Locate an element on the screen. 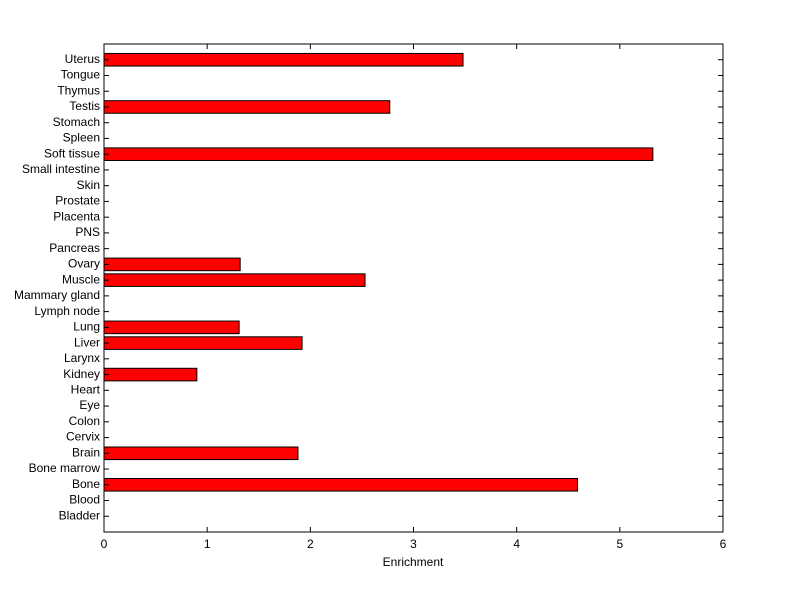 This screenshot has height=599, width=800. y-tick-label: Liver is located at coordinates (87, 342).